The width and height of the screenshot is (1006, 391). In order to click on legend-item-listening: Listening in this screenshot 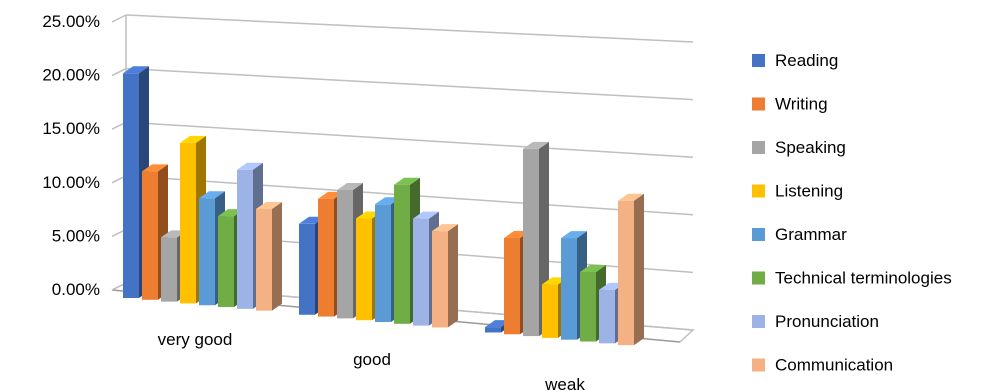, I will do `click(797, 191)`.